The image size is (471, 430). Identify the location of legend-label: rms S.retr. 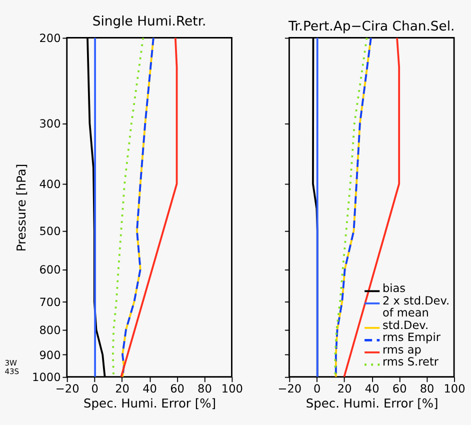
(410, 362).